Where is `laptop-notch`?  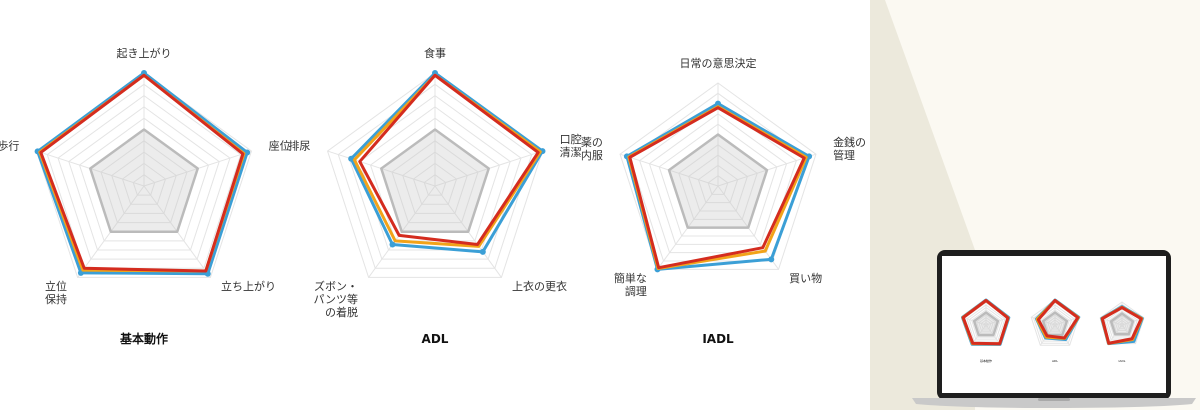 laptop-notch is located at coordinates (1054, 399).